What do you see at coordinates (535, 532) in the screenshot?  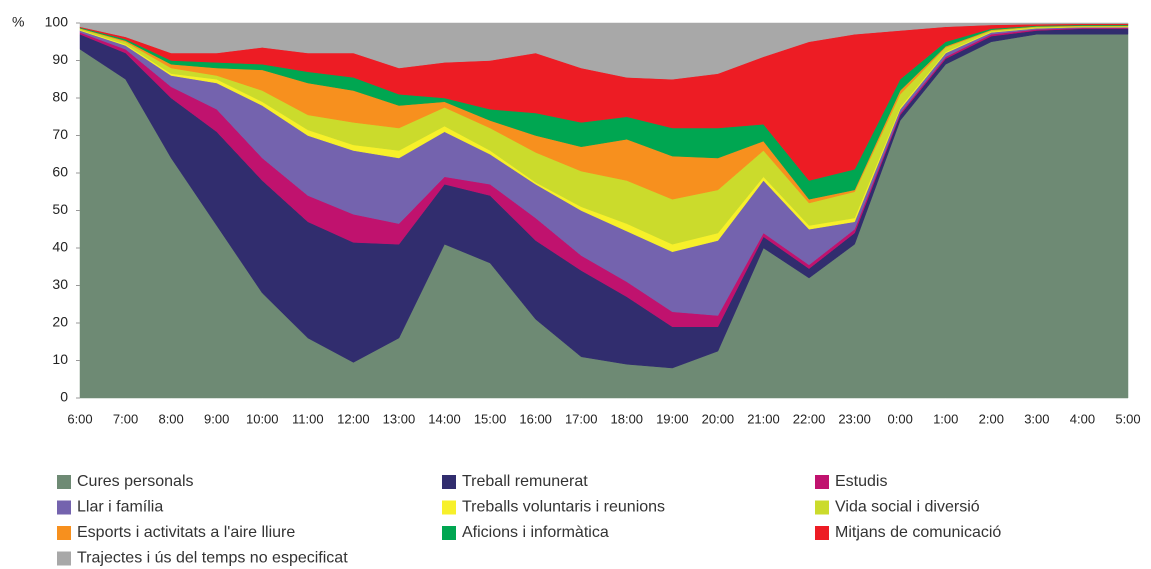 I see `legend-label: Aficions i informàtica` at bounding box center [535, 532].